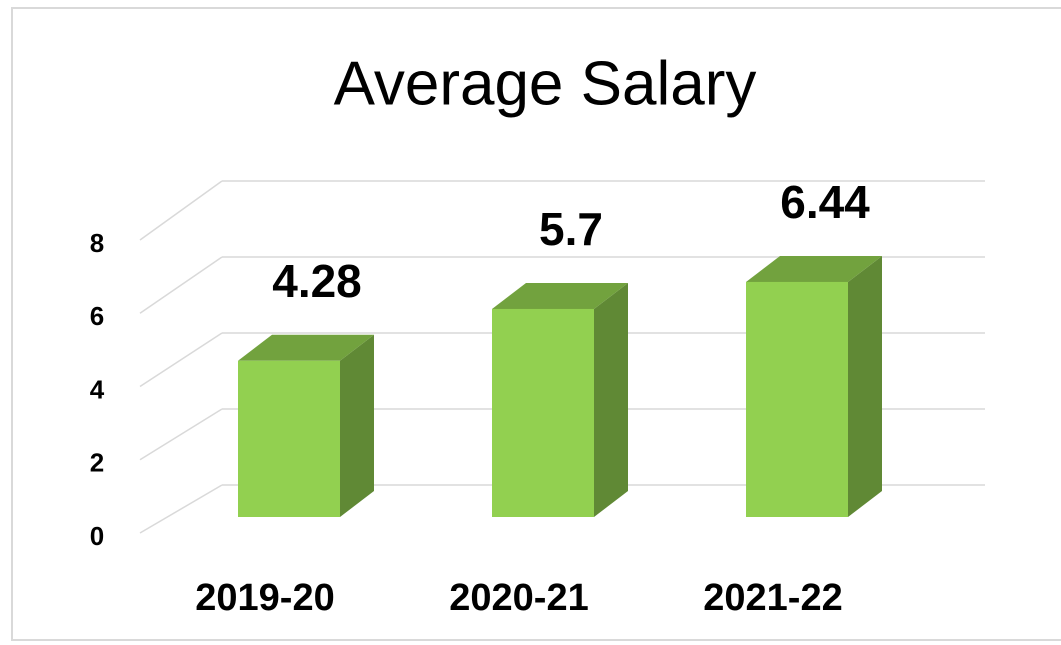 This screenshot has width=1061, height=645. What do you see at coordinates (545, 83) in the screenshot?
I see `chart-title: Average Salary` at bounding box center [545, 83].